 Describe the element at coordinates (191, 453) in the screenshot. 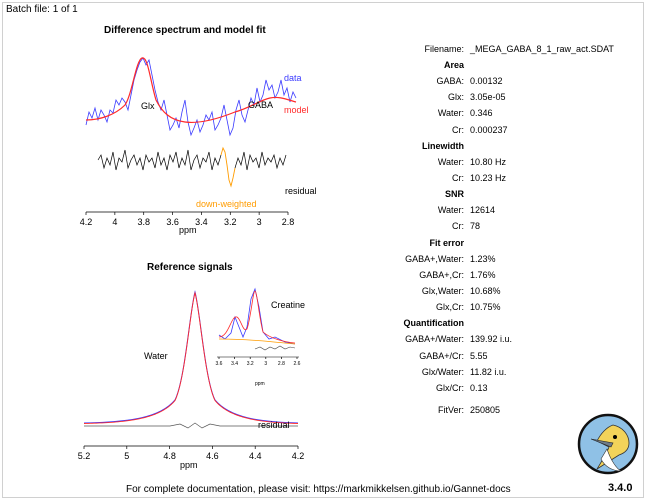

I see `ref-x-axis-ticks: 5.2 5 4.8 4.6 4.4 4.2` at that location.